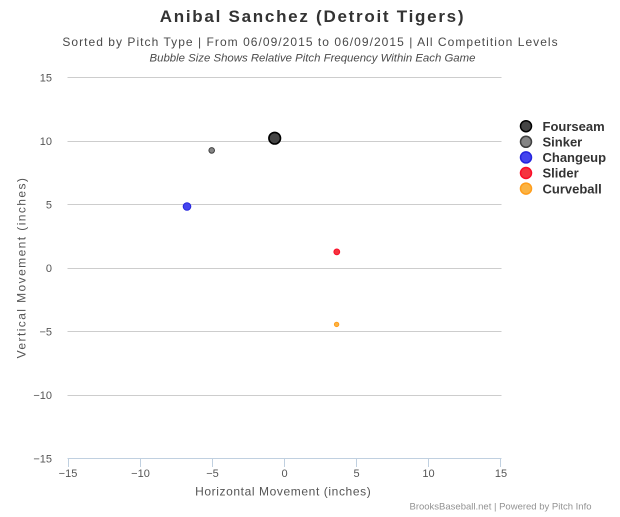 The image size is (620, 517). What do you see at coordinates (22, 268) in the screenshot?
I see `svg-text: Vertical Movement (inches)` at bounding box center [22, 268].